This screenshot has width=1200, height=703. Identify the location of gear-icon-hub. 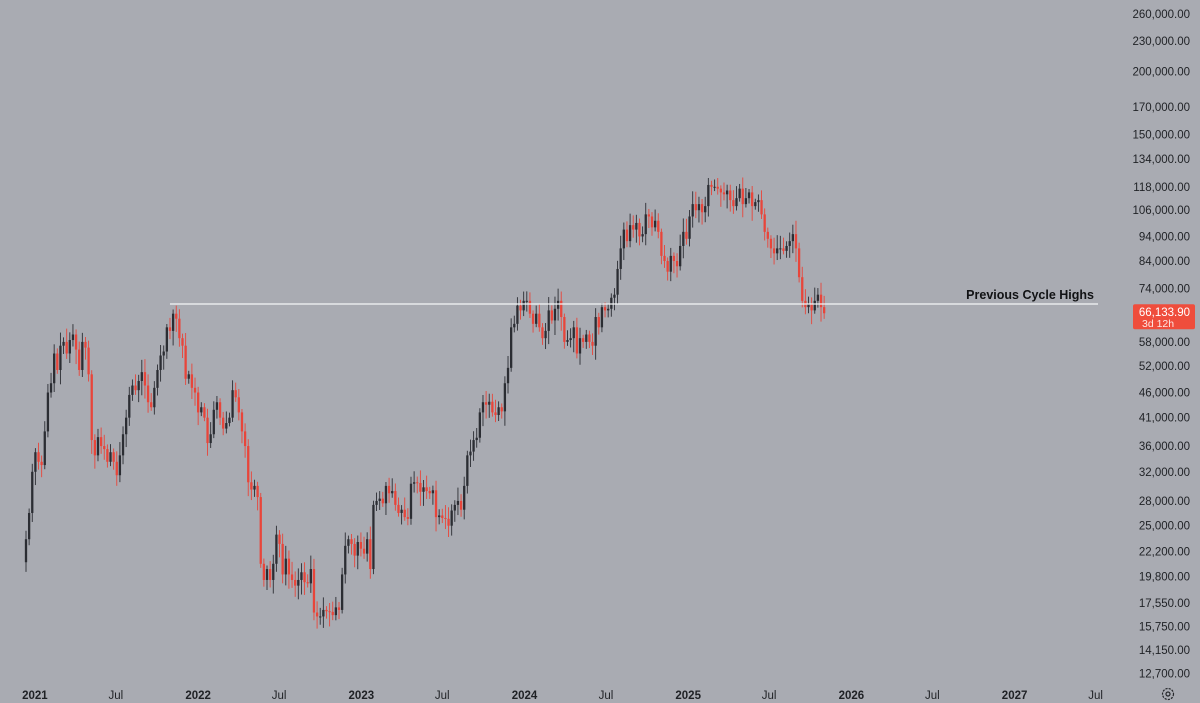
(1168, 694).